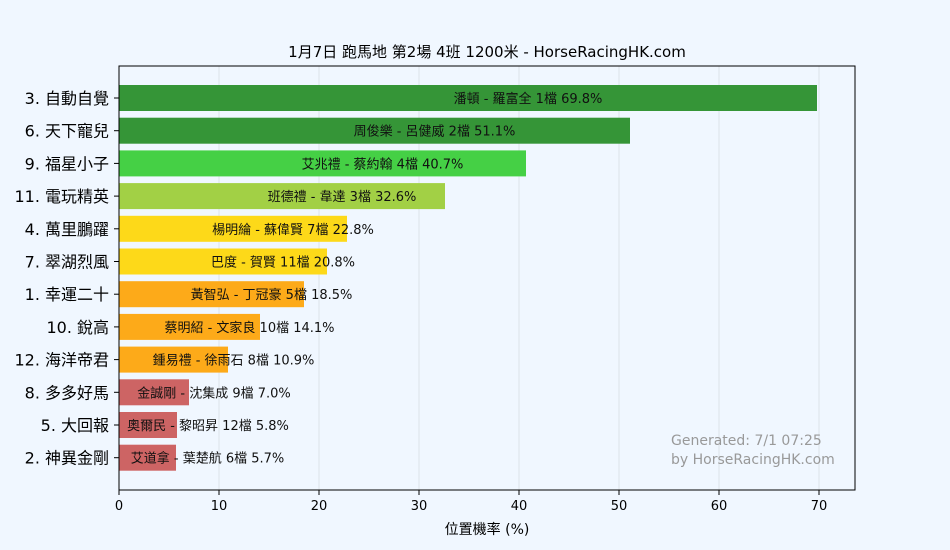  I want to click on bar-label: 周俊樂 - 呂健威 2檔 51.1%, so click(435, 132).